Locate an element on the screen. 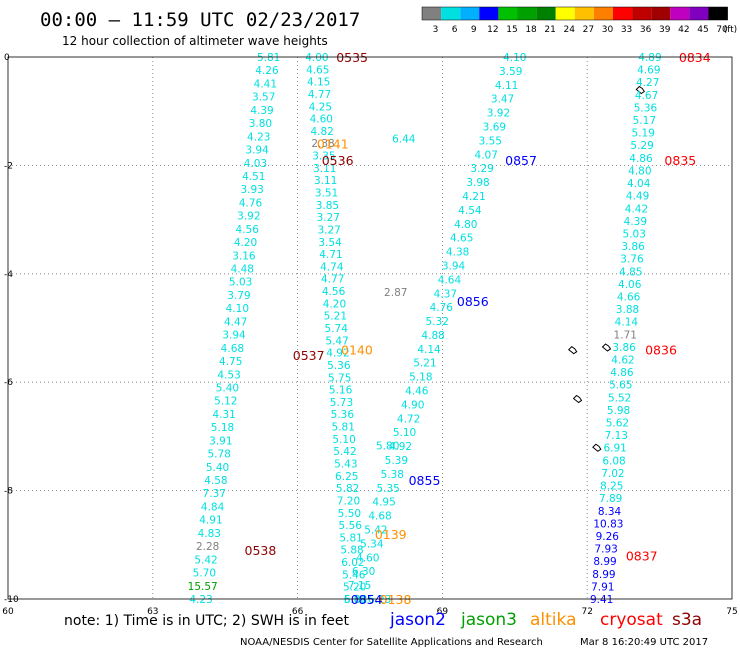 The height and width of the screenshot is (650, 740). wave-height-value: 4.95 is located at coordinates (383, 503).